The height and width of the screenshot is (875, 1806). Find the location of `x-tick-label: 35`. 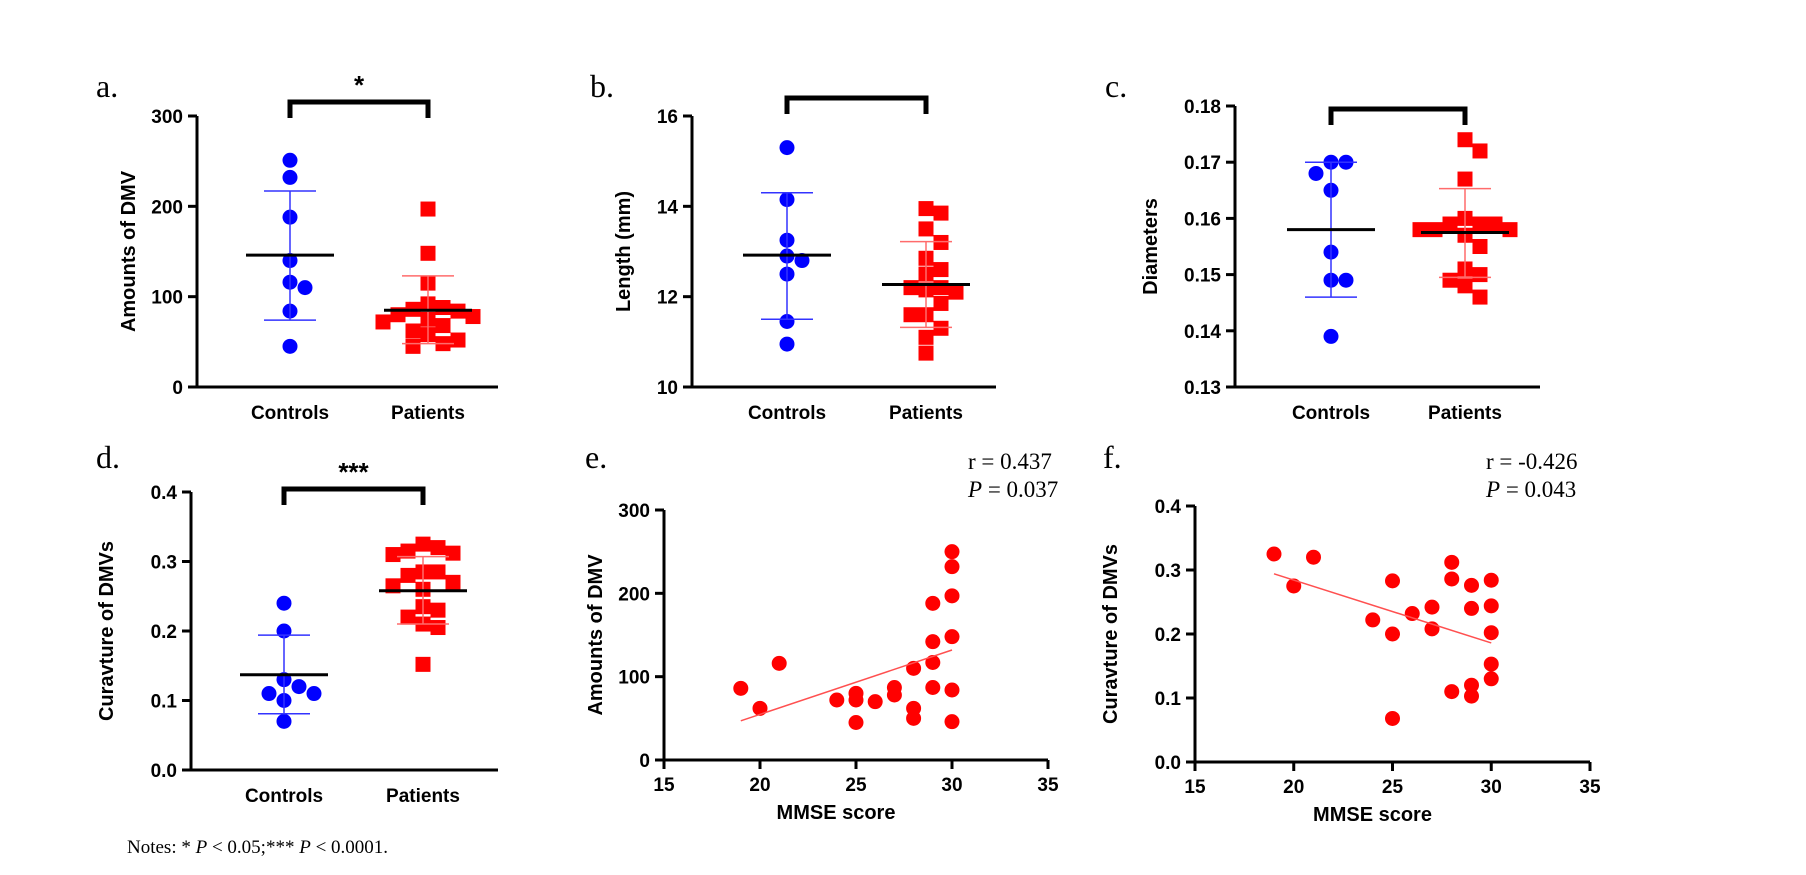

x-tick-label: 35 is located at coordinates (1590, 787).